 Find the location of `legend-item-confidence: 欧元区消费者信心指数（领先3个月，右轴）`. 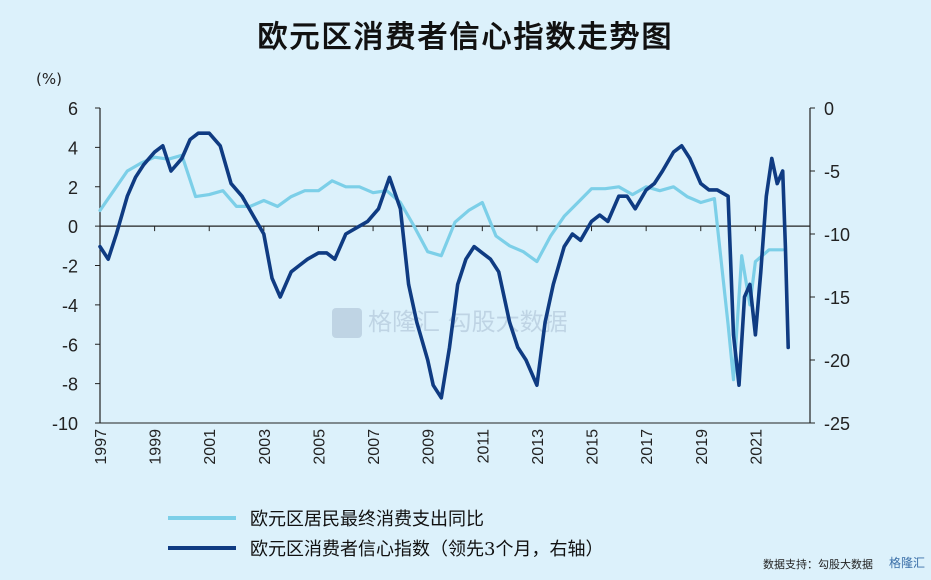

legend-item-confidence: 欧元区消费者信心指数（领先3个月，右轴） is located at coordinates (385, 548).